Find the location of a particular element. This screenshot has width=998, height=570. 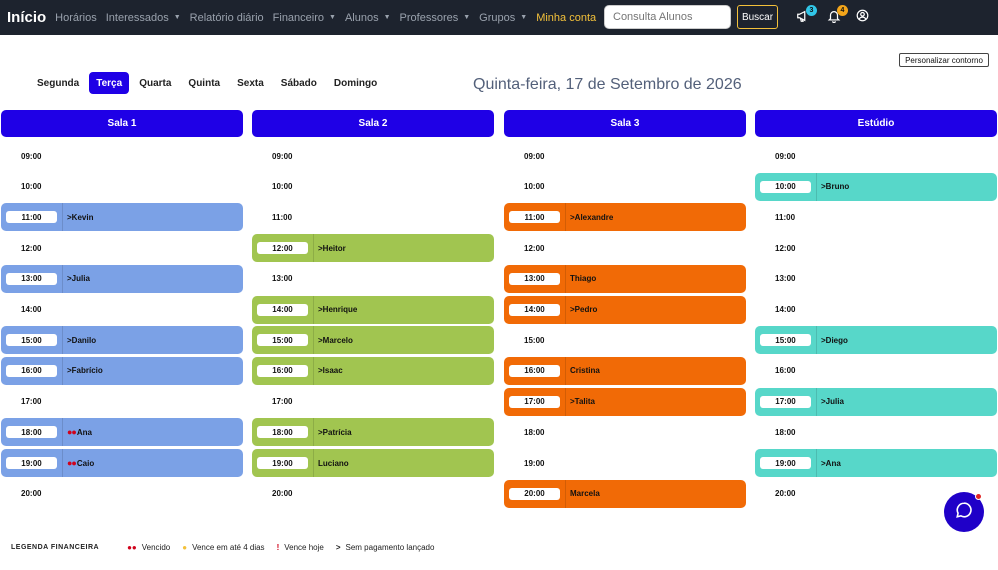

nav-item-horários: Horários is located at coordinates (76, 18).